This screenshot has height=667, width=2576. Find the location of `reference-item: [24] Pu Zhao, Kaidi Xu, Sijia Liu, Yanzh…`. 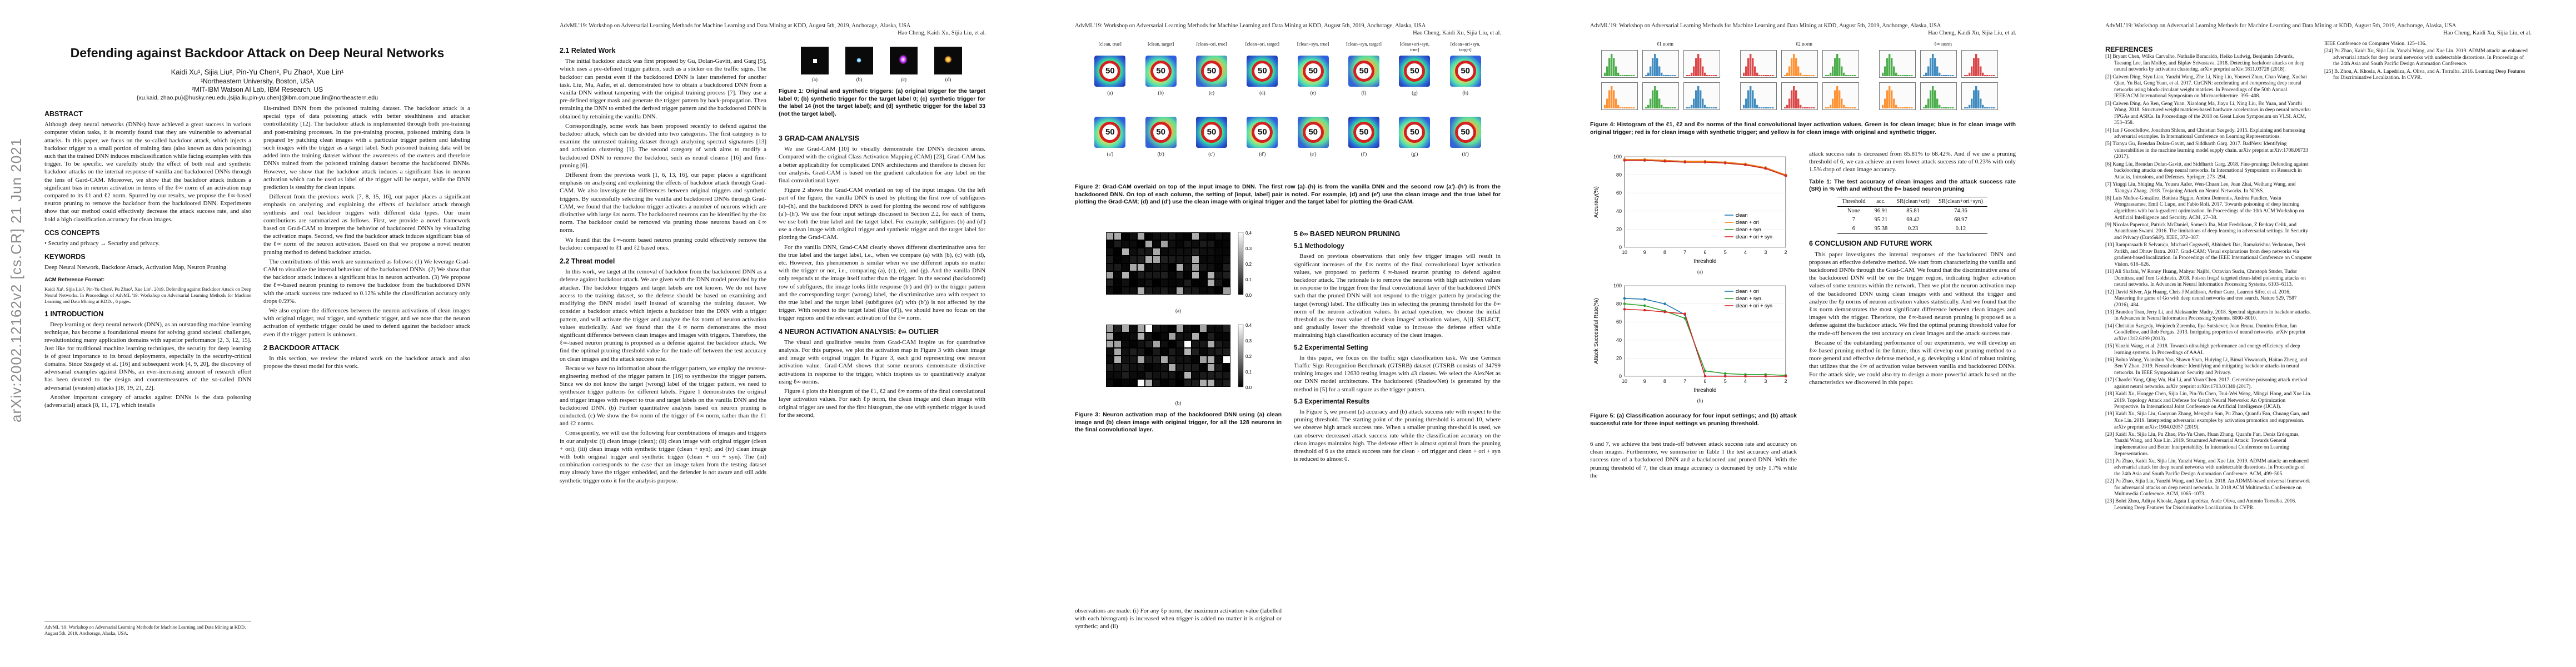

reference-item: [24] Pu Zhao, Kaidi Xu, Sijia Liu, Yanzh… is located at coordinates (2426, 57).